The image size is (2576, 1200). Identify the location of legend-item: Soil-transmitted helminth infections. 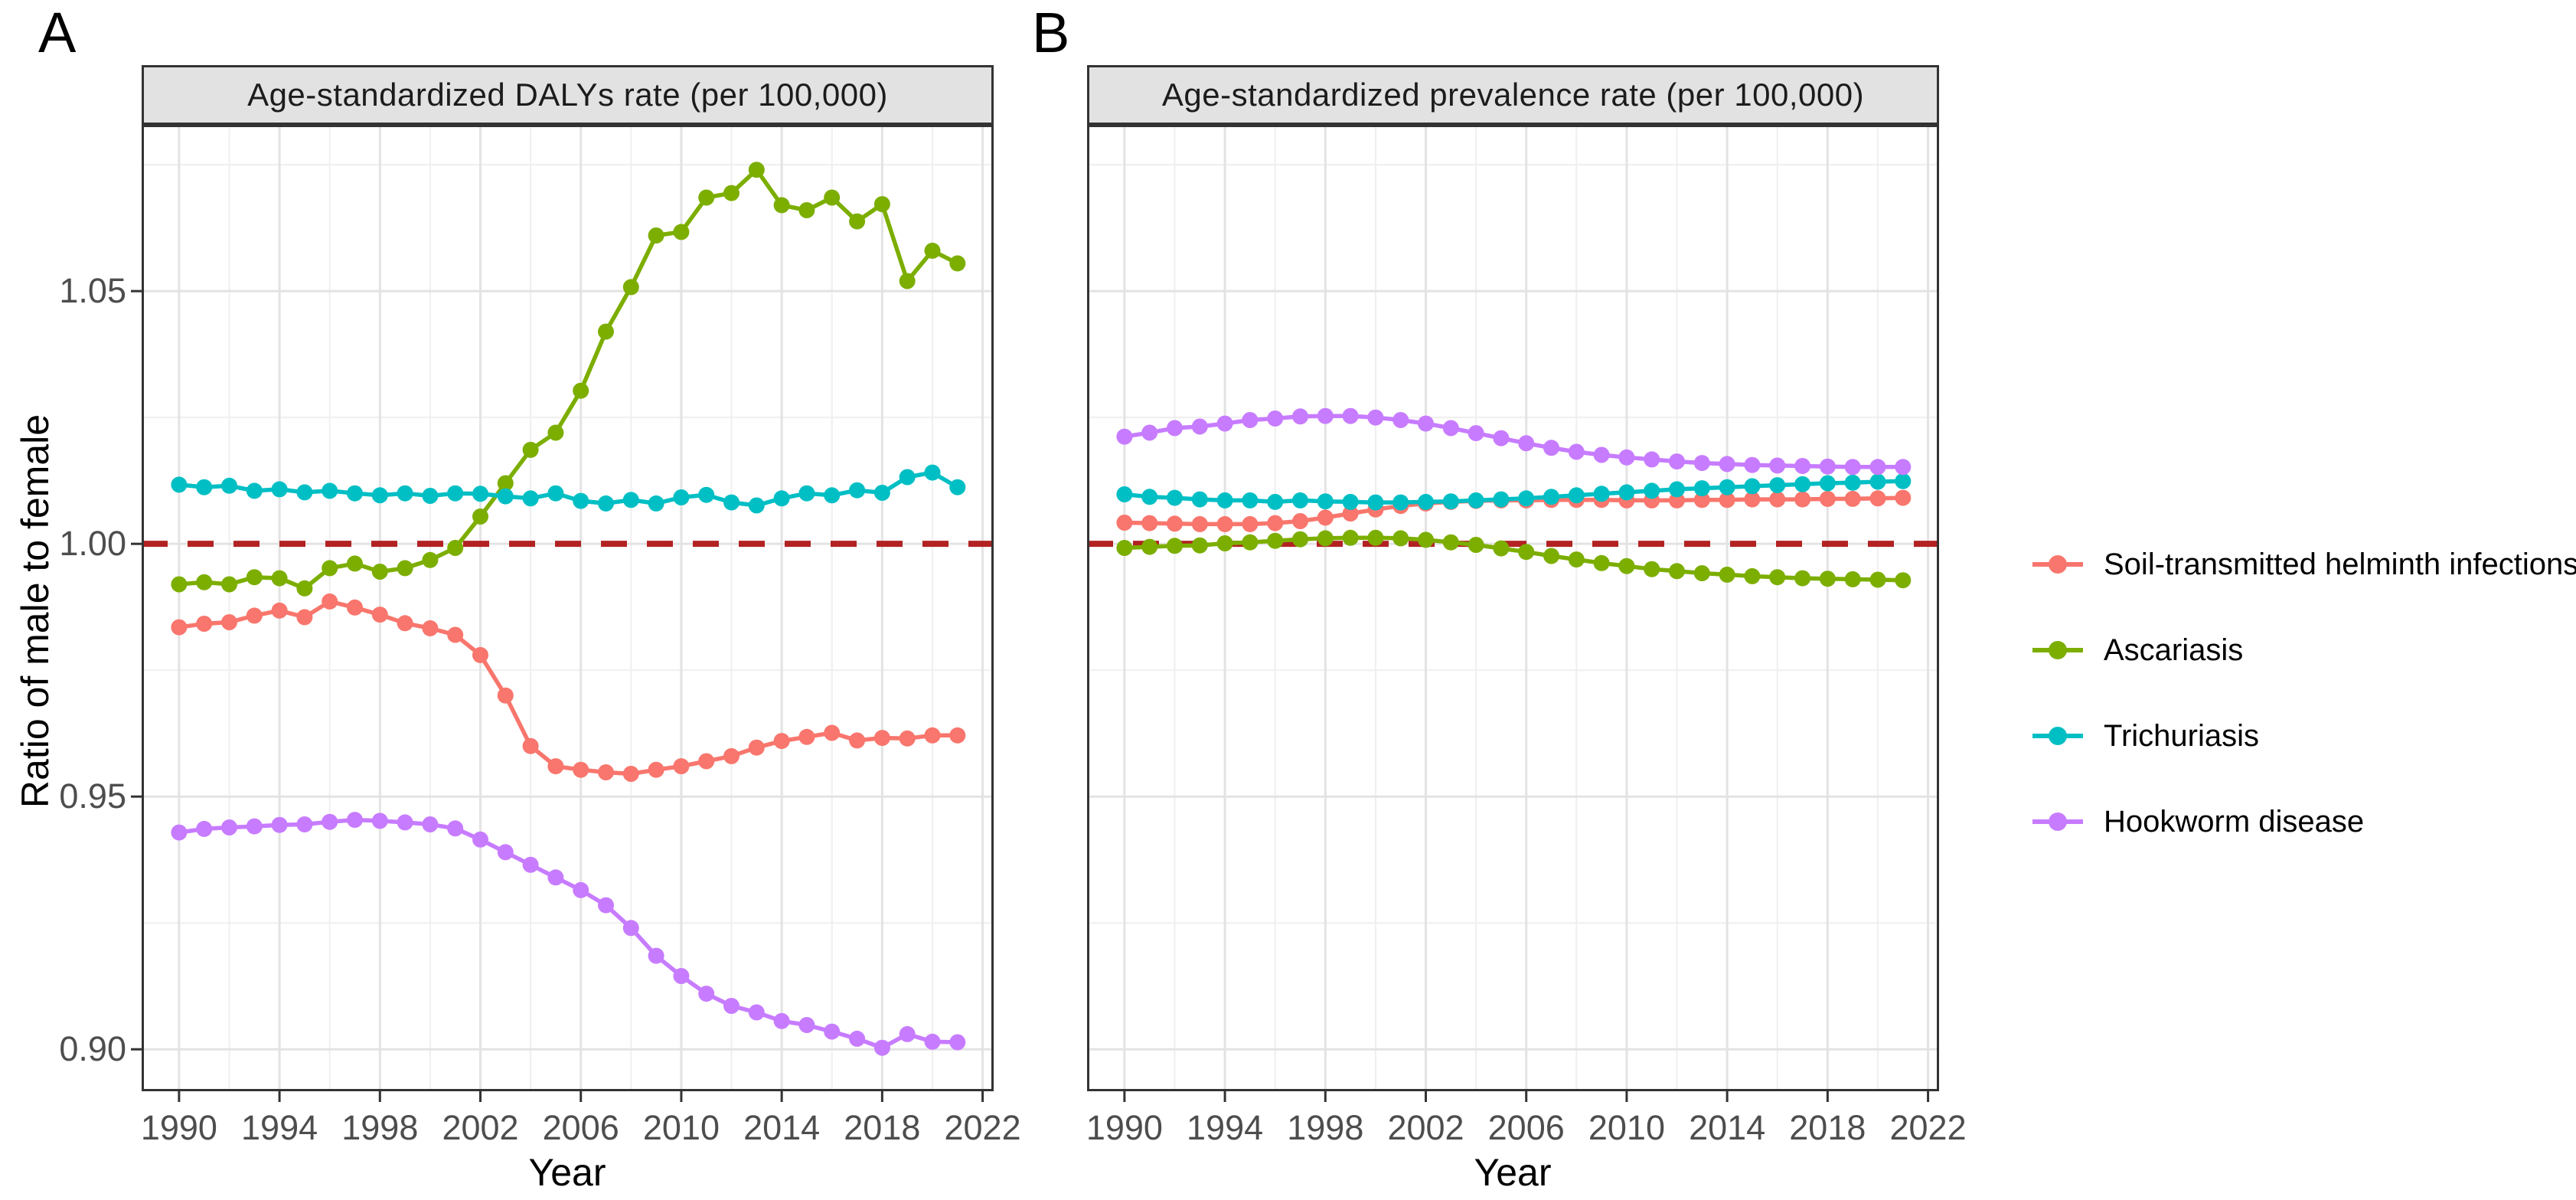
(2303, 564).